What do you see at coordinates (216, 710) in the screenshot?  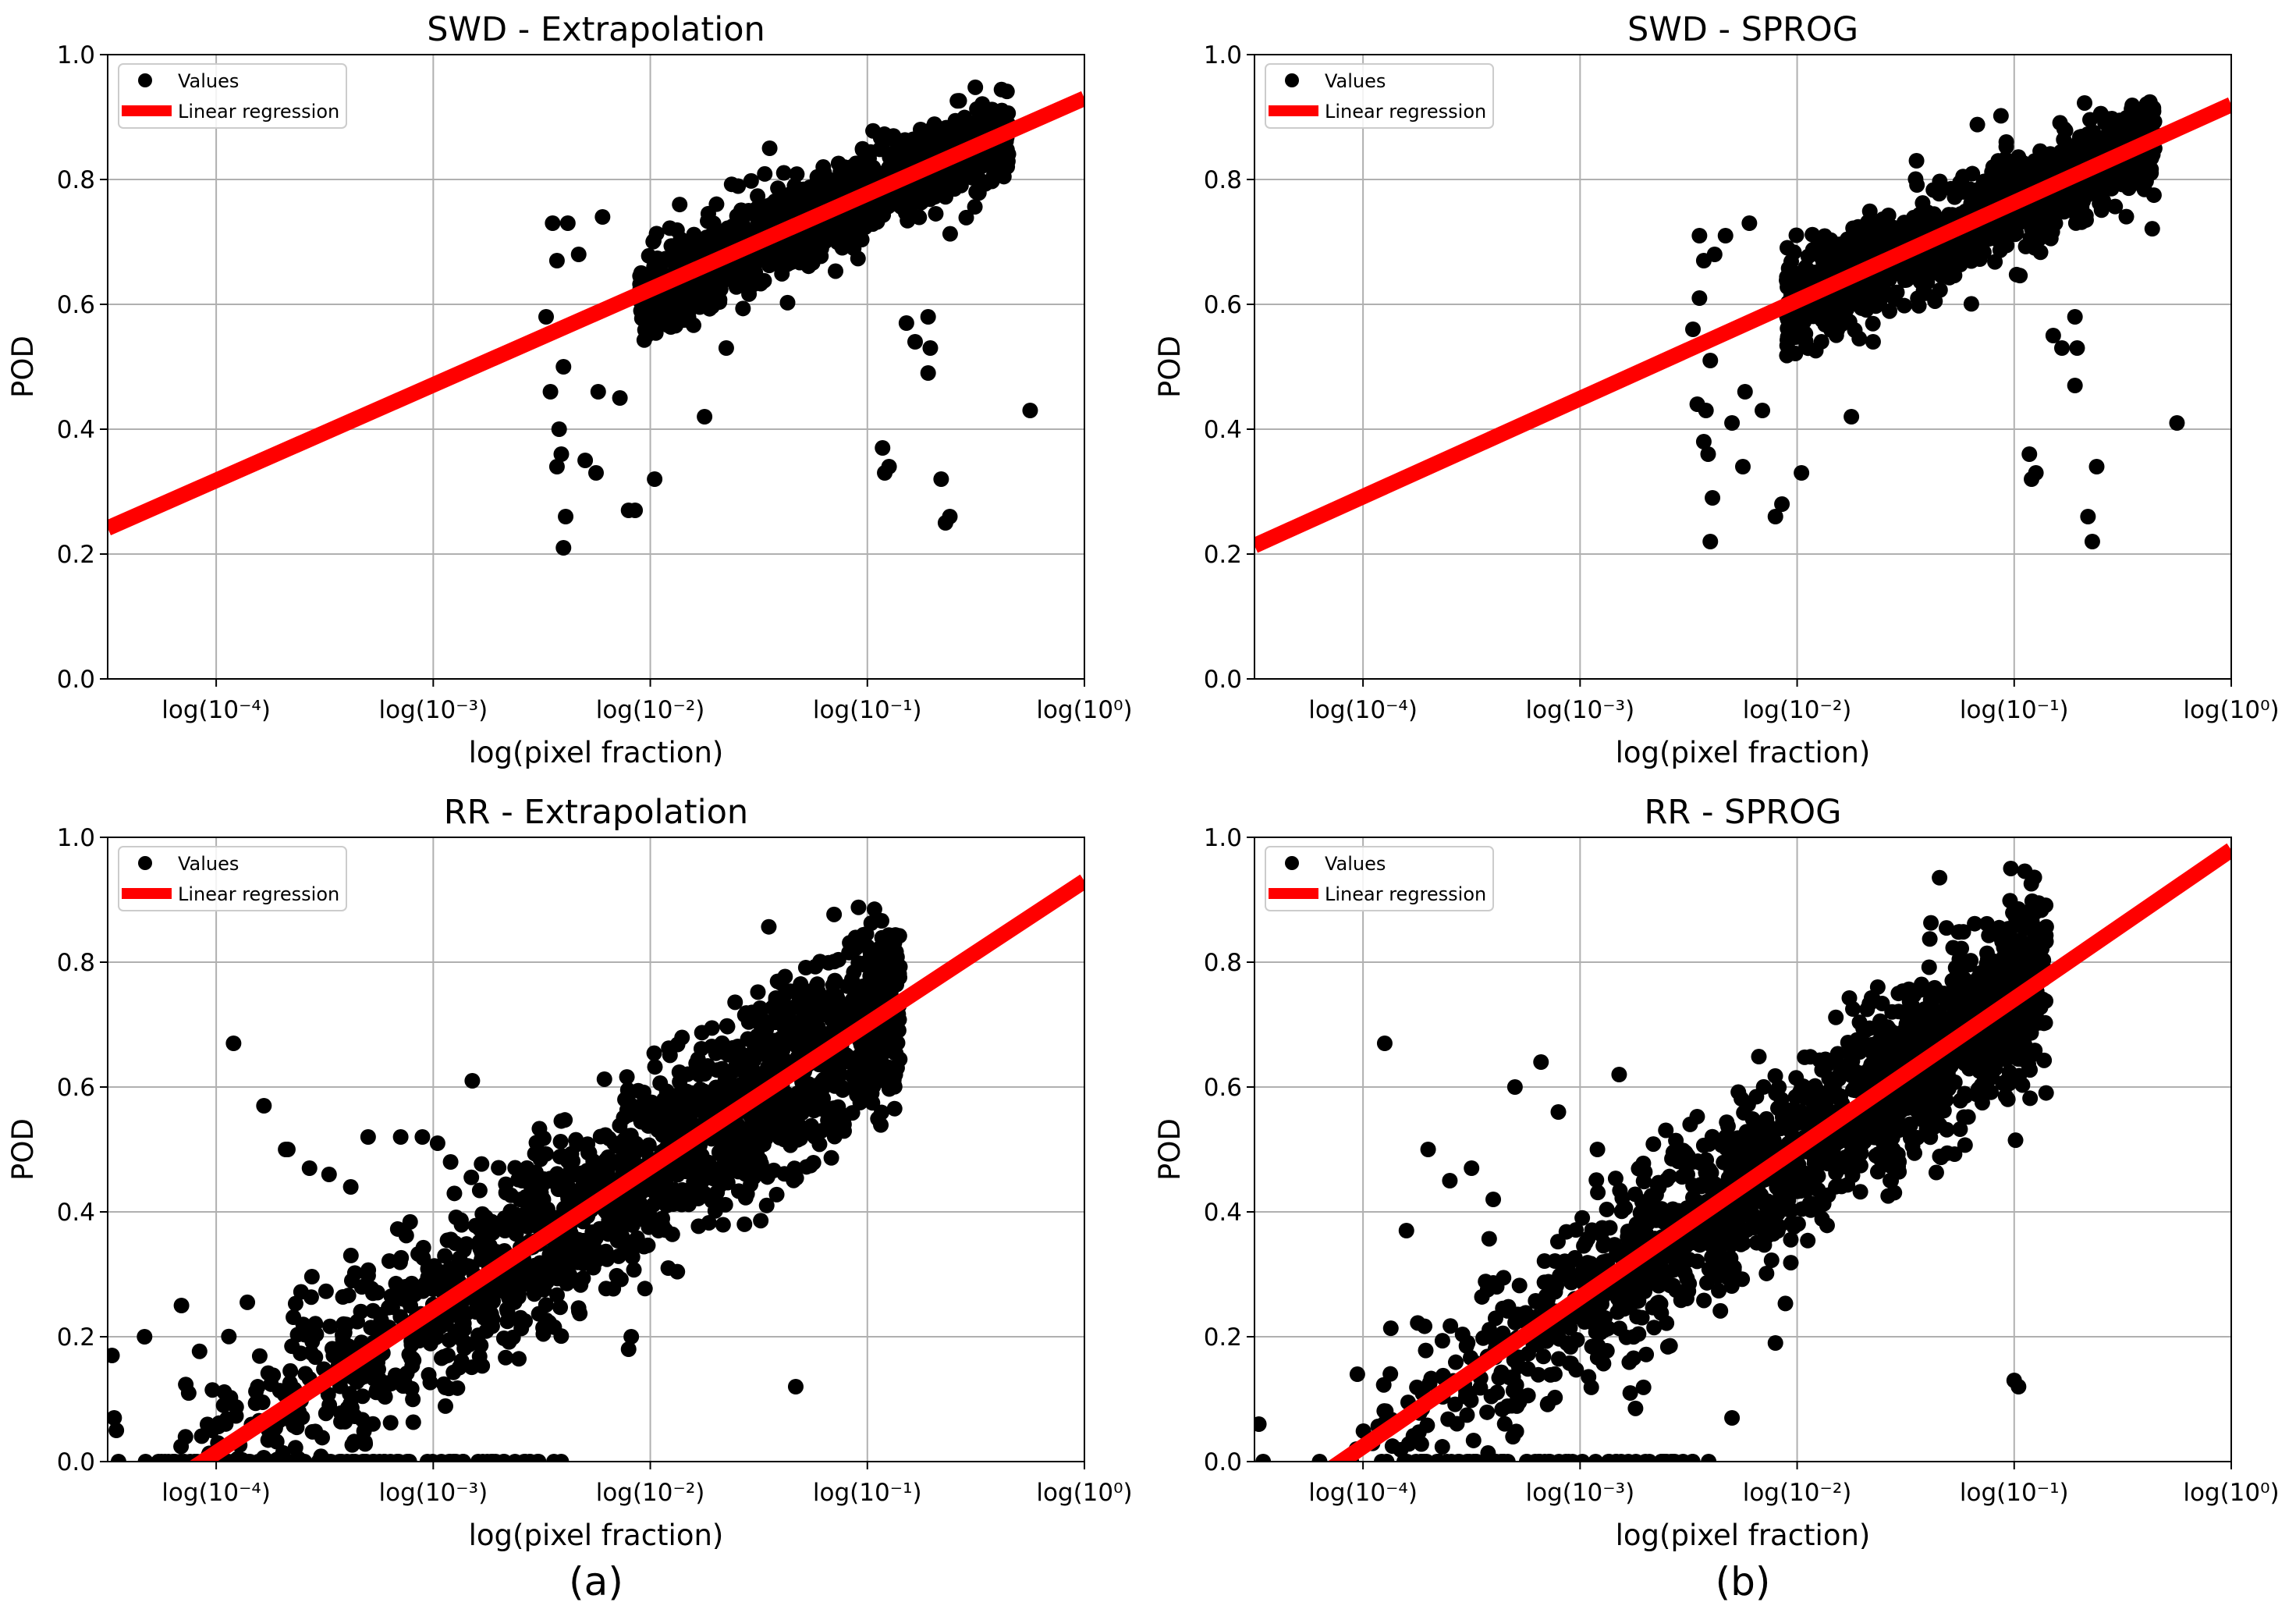 I see `x-tick-label: log(10⁻⁴)` at bounding box center [216, 710].